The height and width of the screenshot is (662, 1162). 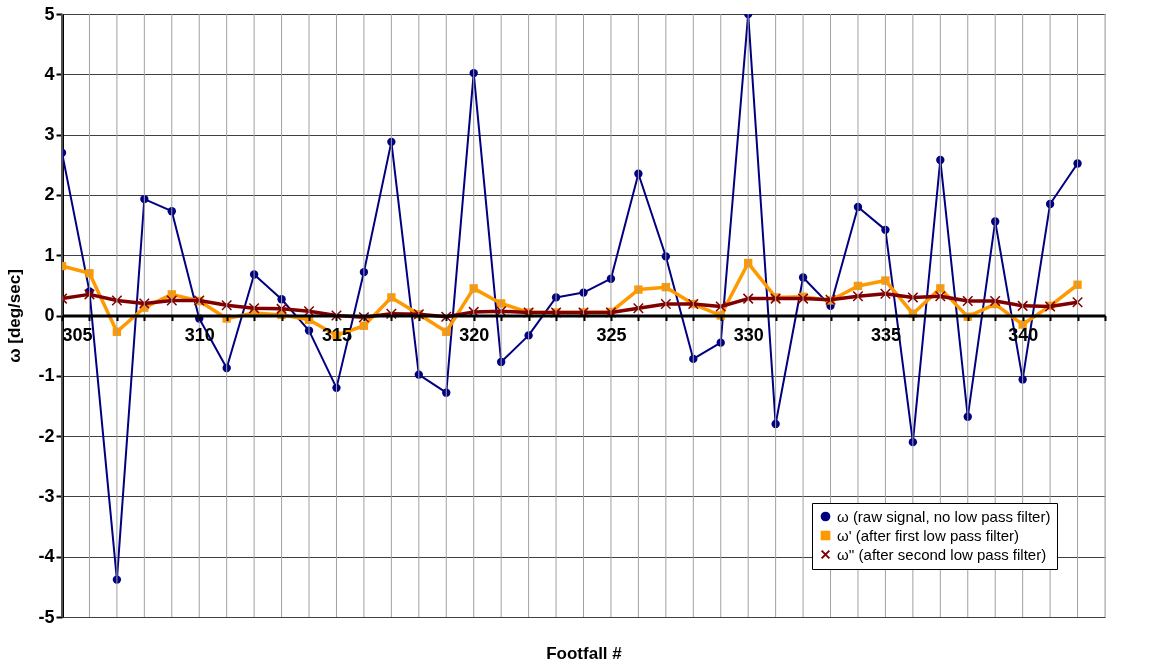 What do you see at coordinates (928, 535) in the screenshot?
I see `legend-label: ω' (after first low pass filter)` at bounding box center [928, 535].